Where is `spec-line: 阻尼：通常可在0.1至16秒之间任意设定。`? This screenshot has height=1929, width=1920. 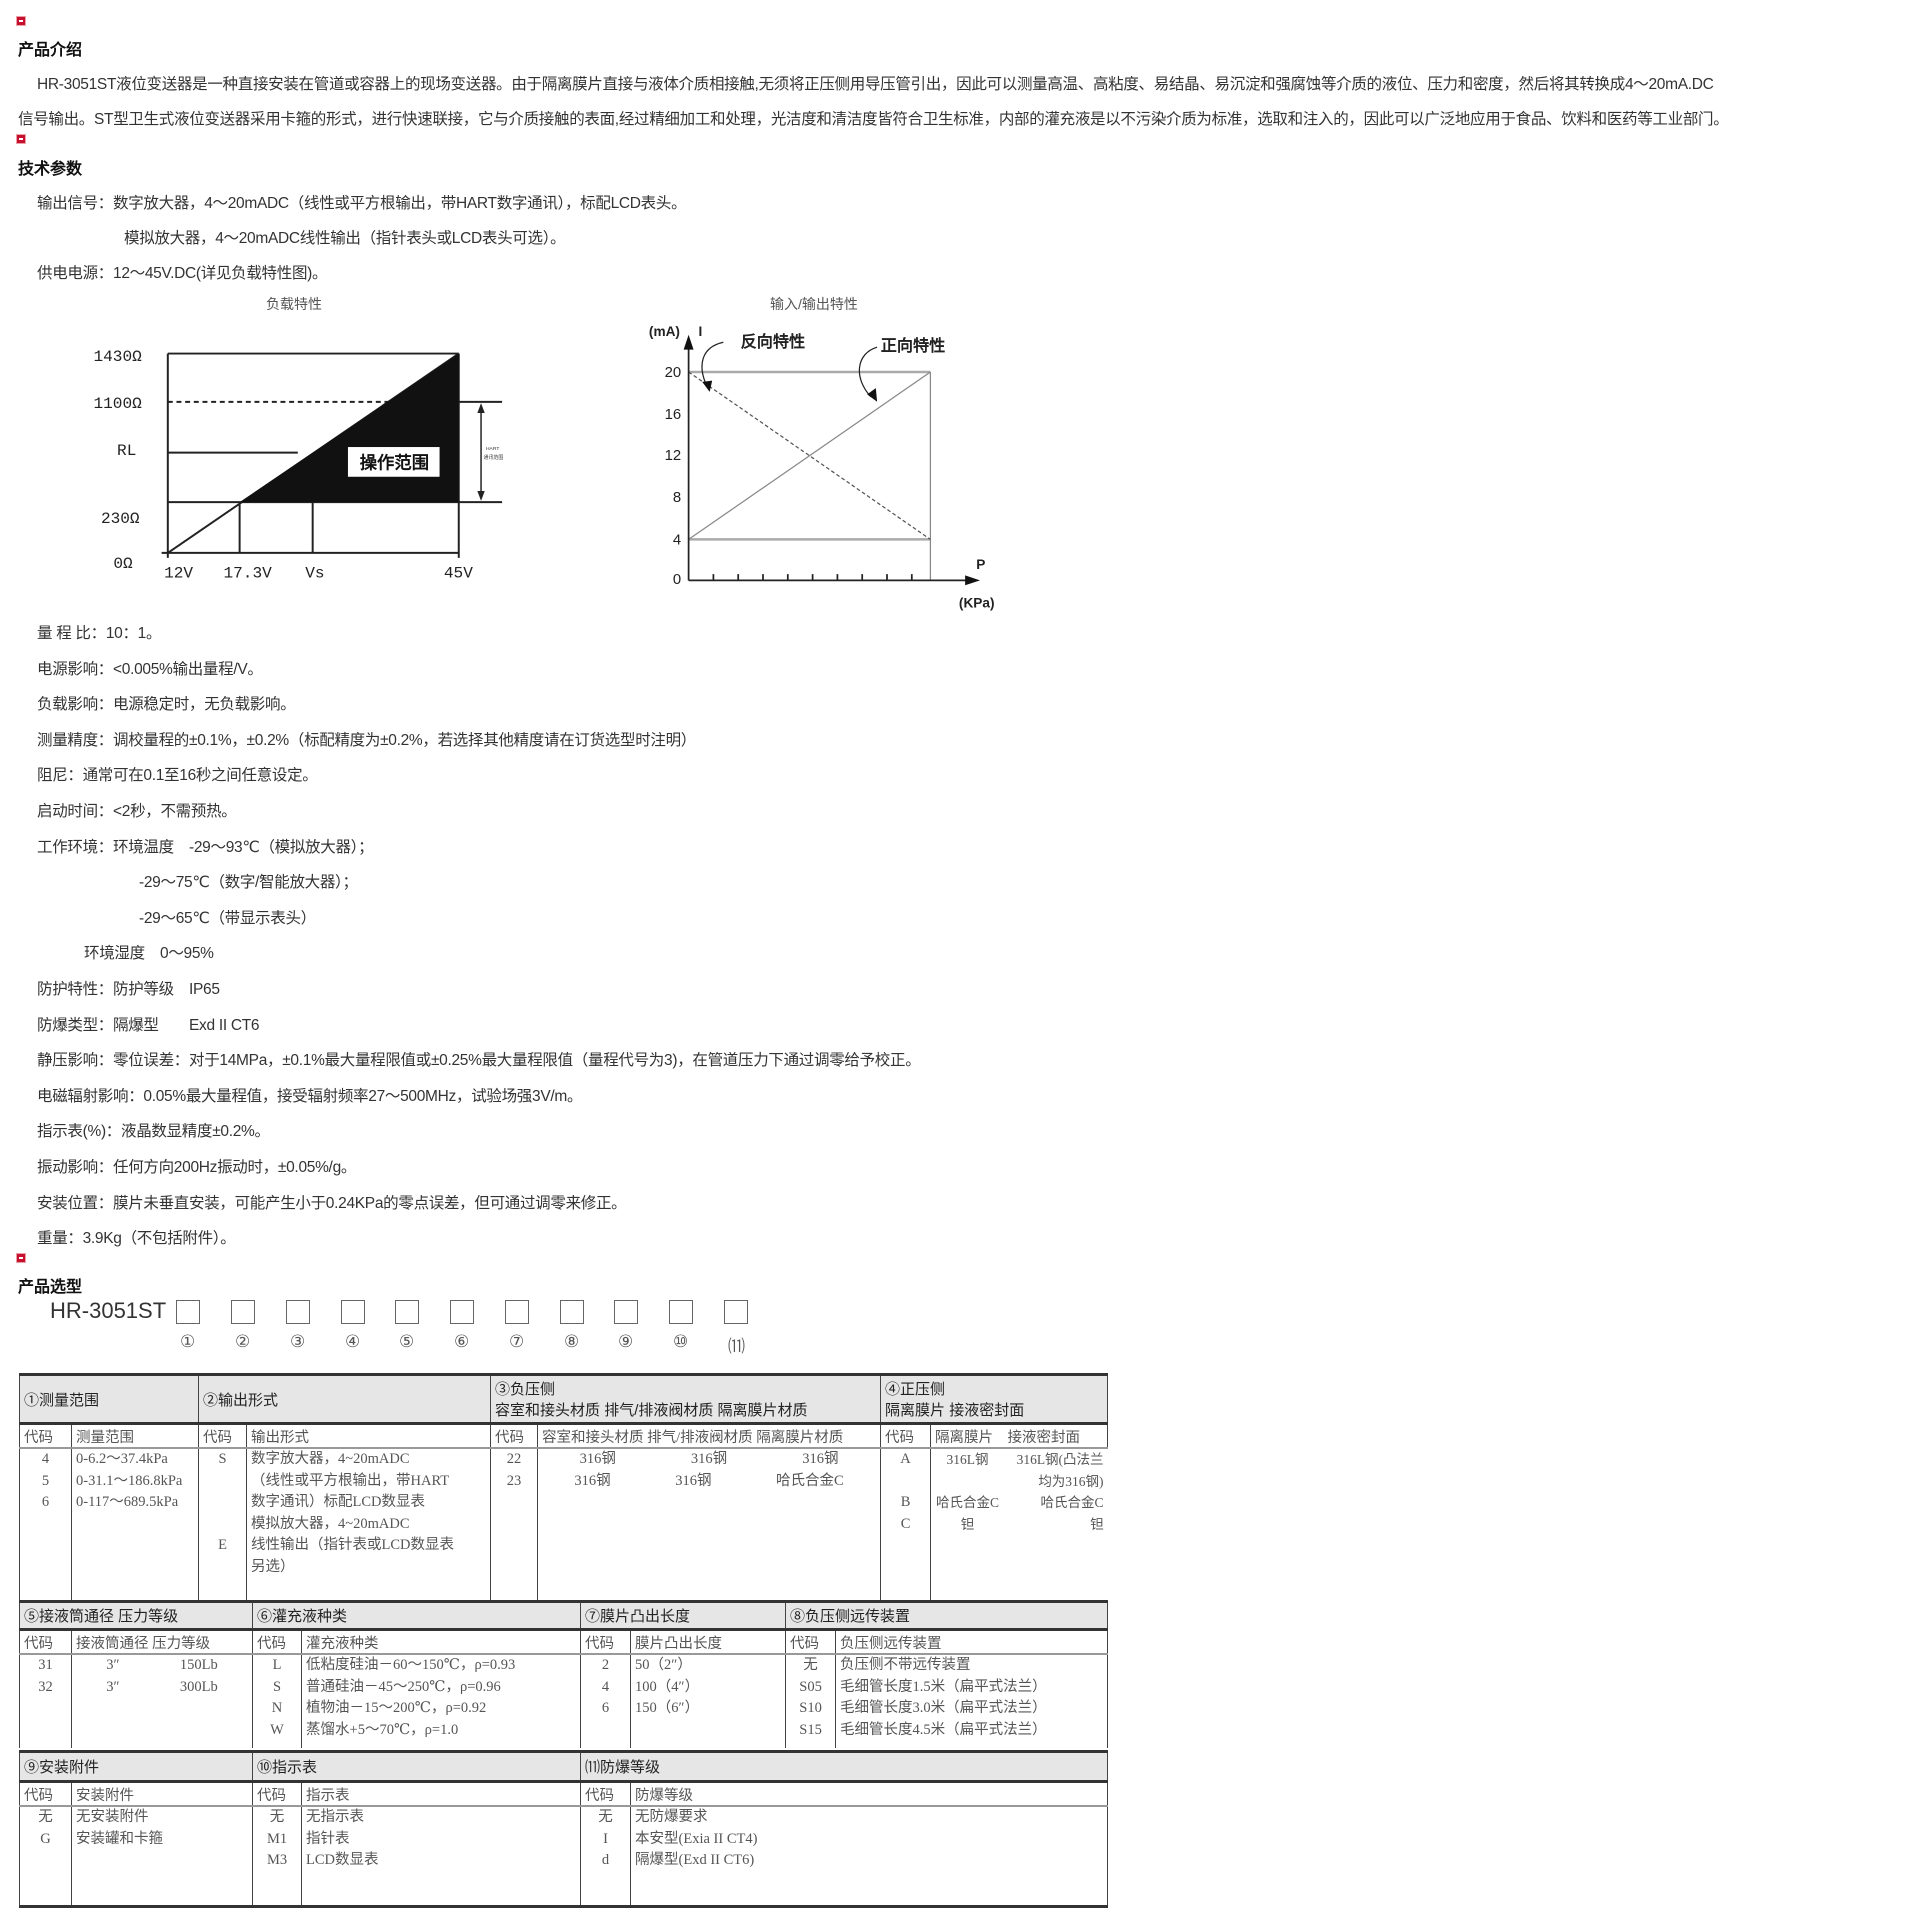 spec-line: 阻尼：通常可在0.1至16秒之间任意设定。 is located at coordinates (177, 776).